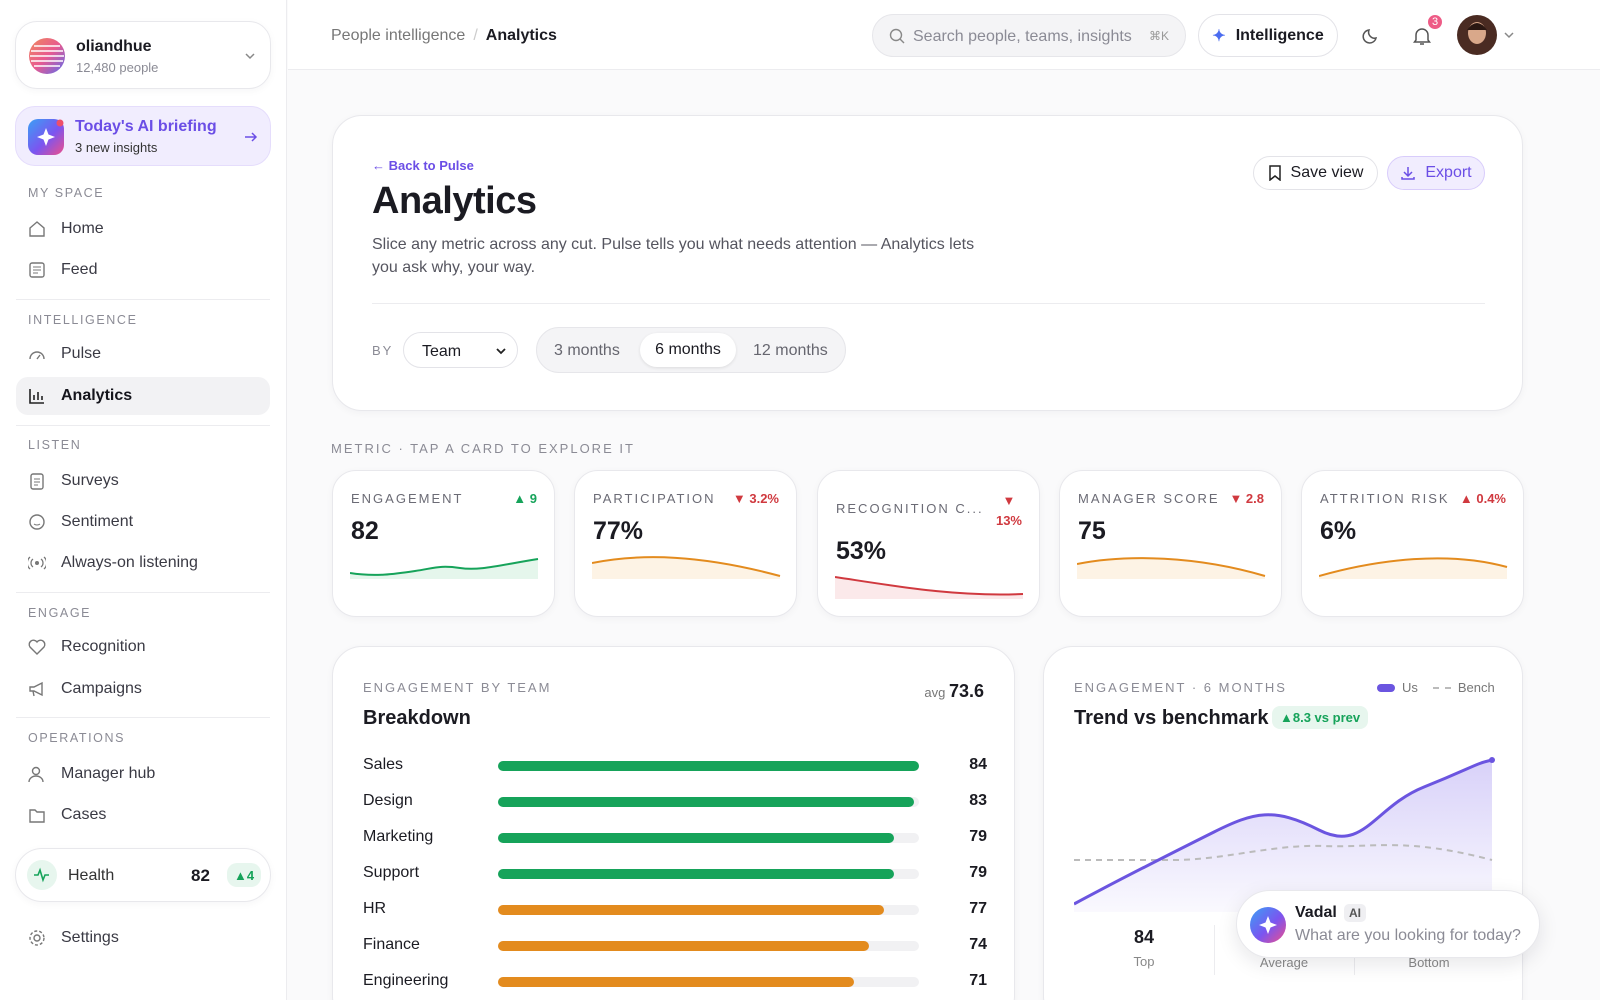  I want to click on org-switcher: oliandhue 12,480 people, so click(143, 55).